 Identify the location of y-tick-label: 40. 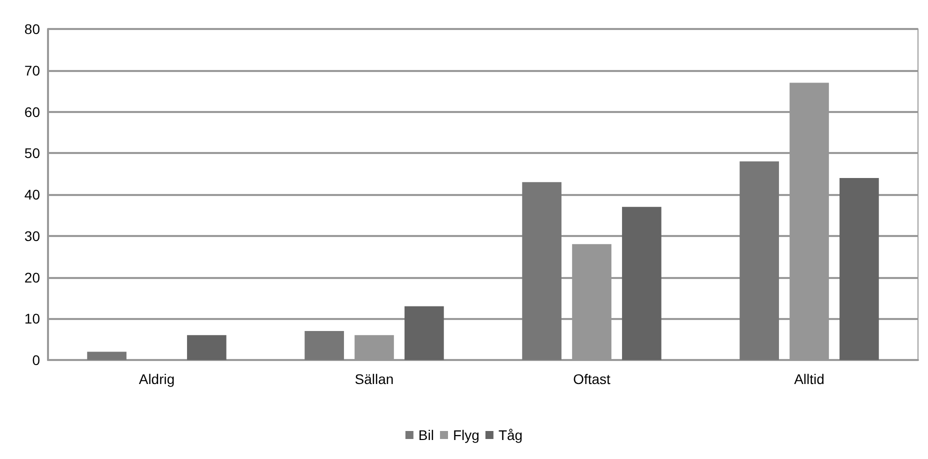
(32, 194).